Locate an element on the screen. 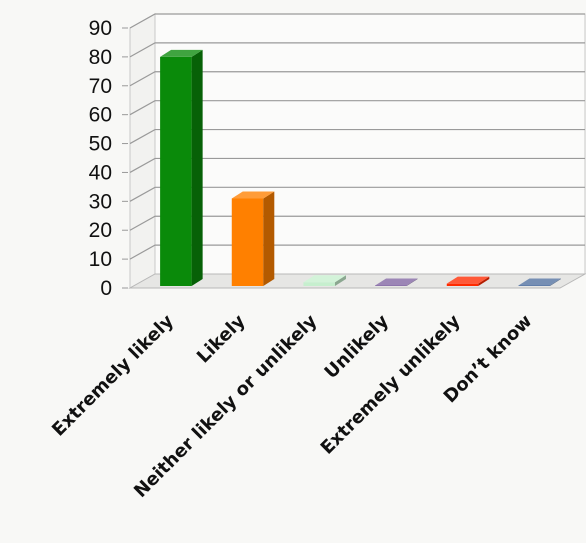 The width and height of the screenshot is (586, 543). y-tick-label: 80 is located at coordinates (100, 57).